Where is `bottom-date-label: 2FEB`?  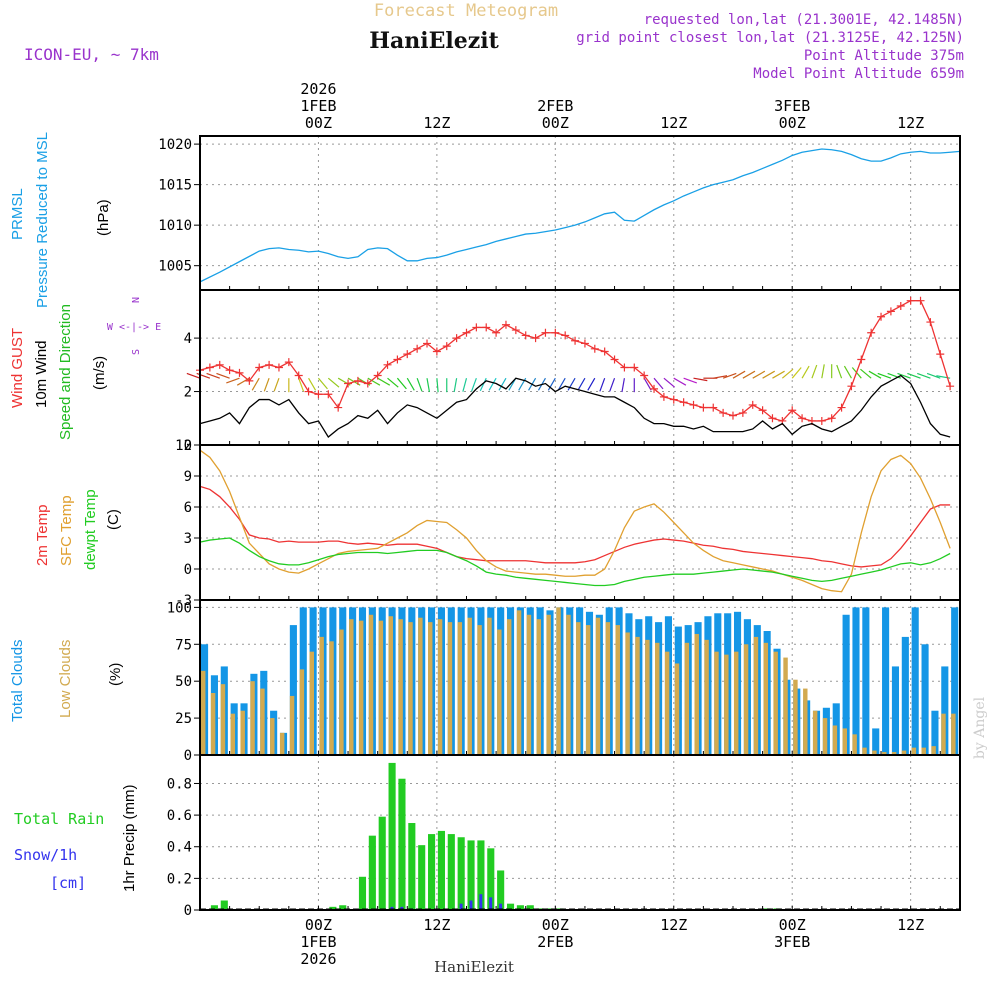
bottom-date-label: 2FEB is located at coordinates (555, 942).